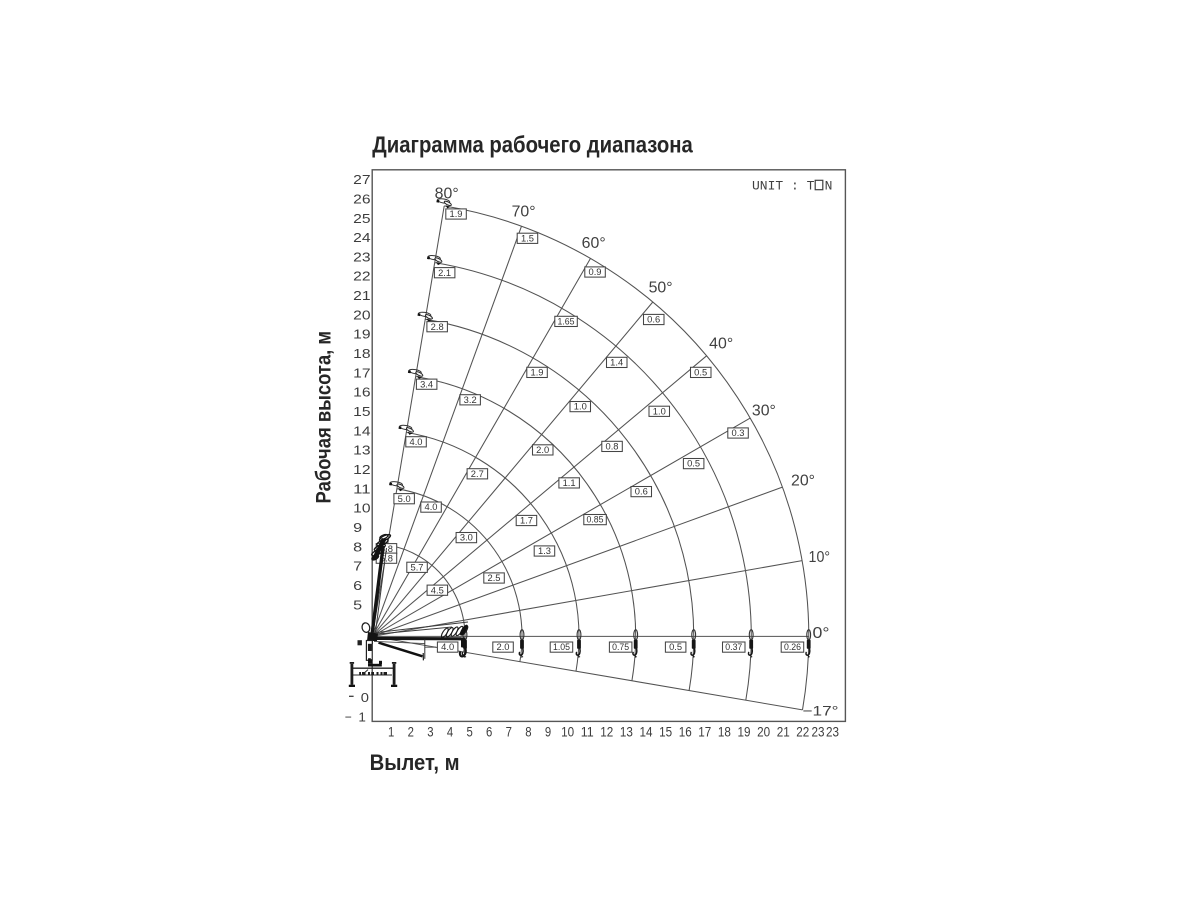 The height and width of the screenshot is (900, 1200). Describe the element at coordinates (544, 551) in the screenshot. I see `svg-text: 1.3` at that location.